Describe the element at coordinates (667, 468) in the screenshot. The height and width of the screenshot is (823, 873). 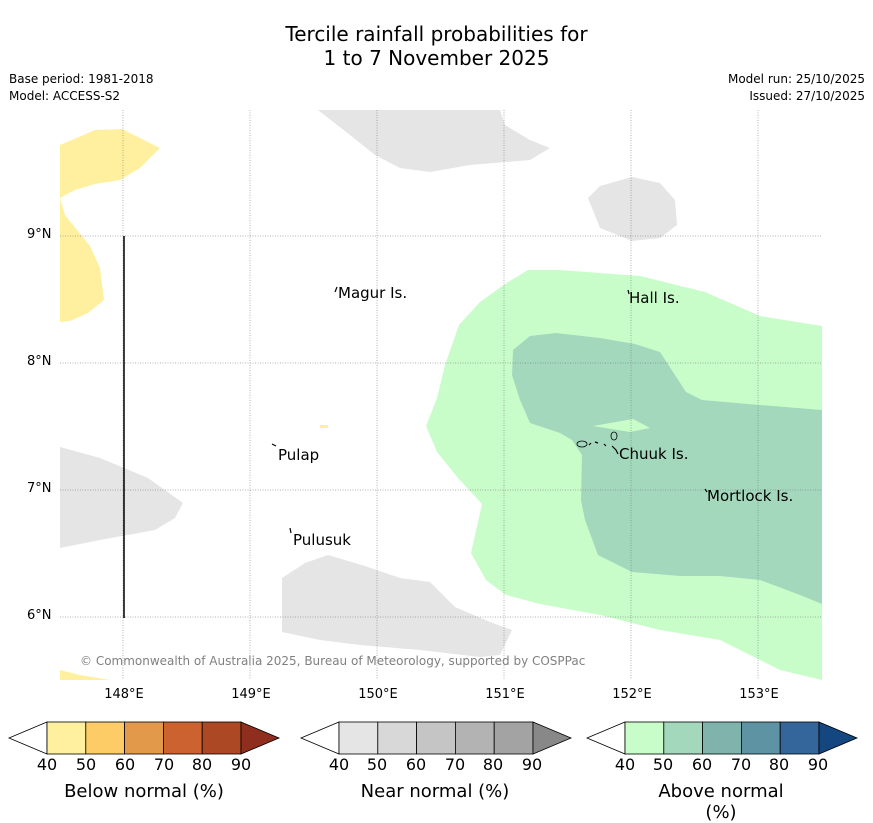
I see `above-normal-region-mid` at that location.